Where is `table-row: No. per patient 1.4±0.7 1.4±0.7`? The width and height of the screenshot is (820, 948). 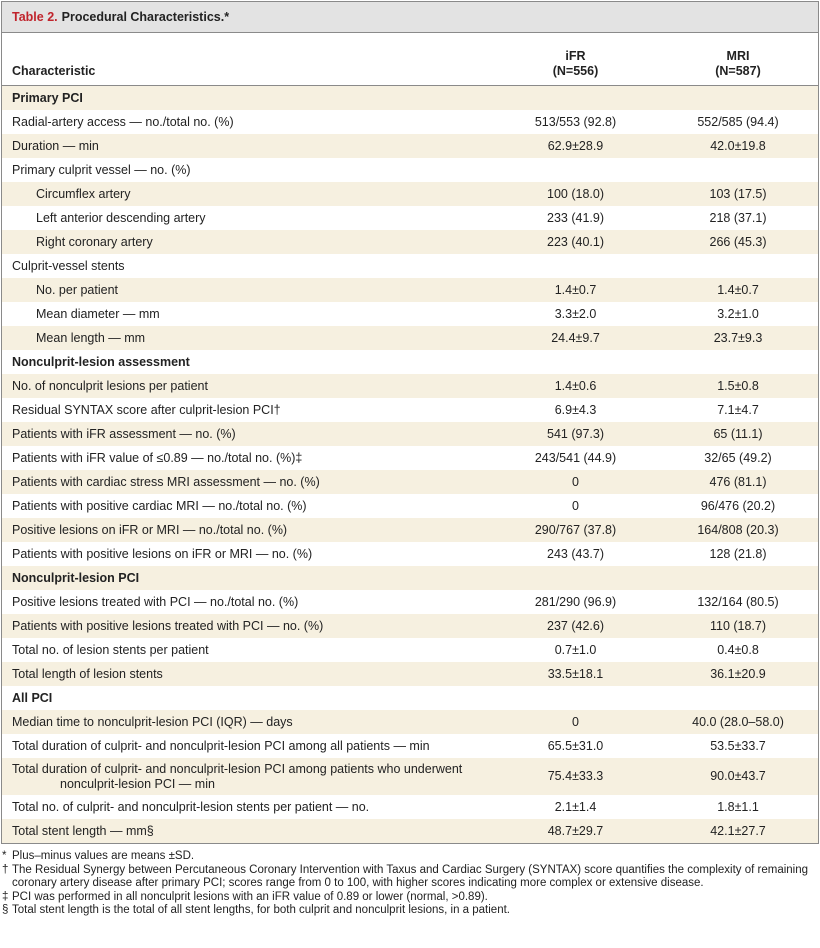
table-row: No. per patient 1.4±0.7 1.4±0.7 is located at coordinates (410, 290).